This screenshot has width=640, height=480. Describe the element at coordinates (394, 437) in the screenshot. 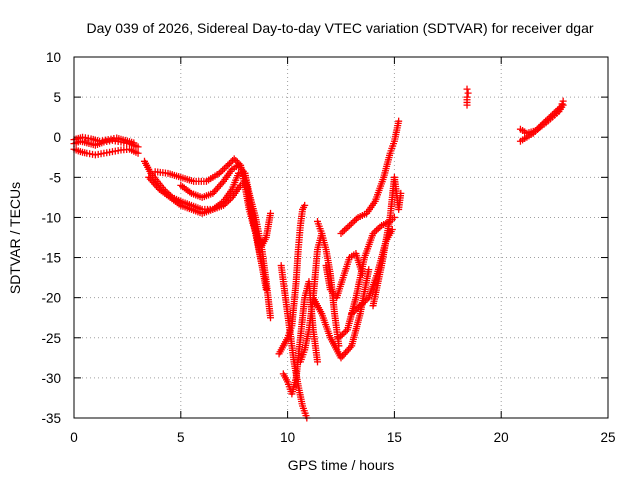

I see `x-tick-label: 15` at that location.